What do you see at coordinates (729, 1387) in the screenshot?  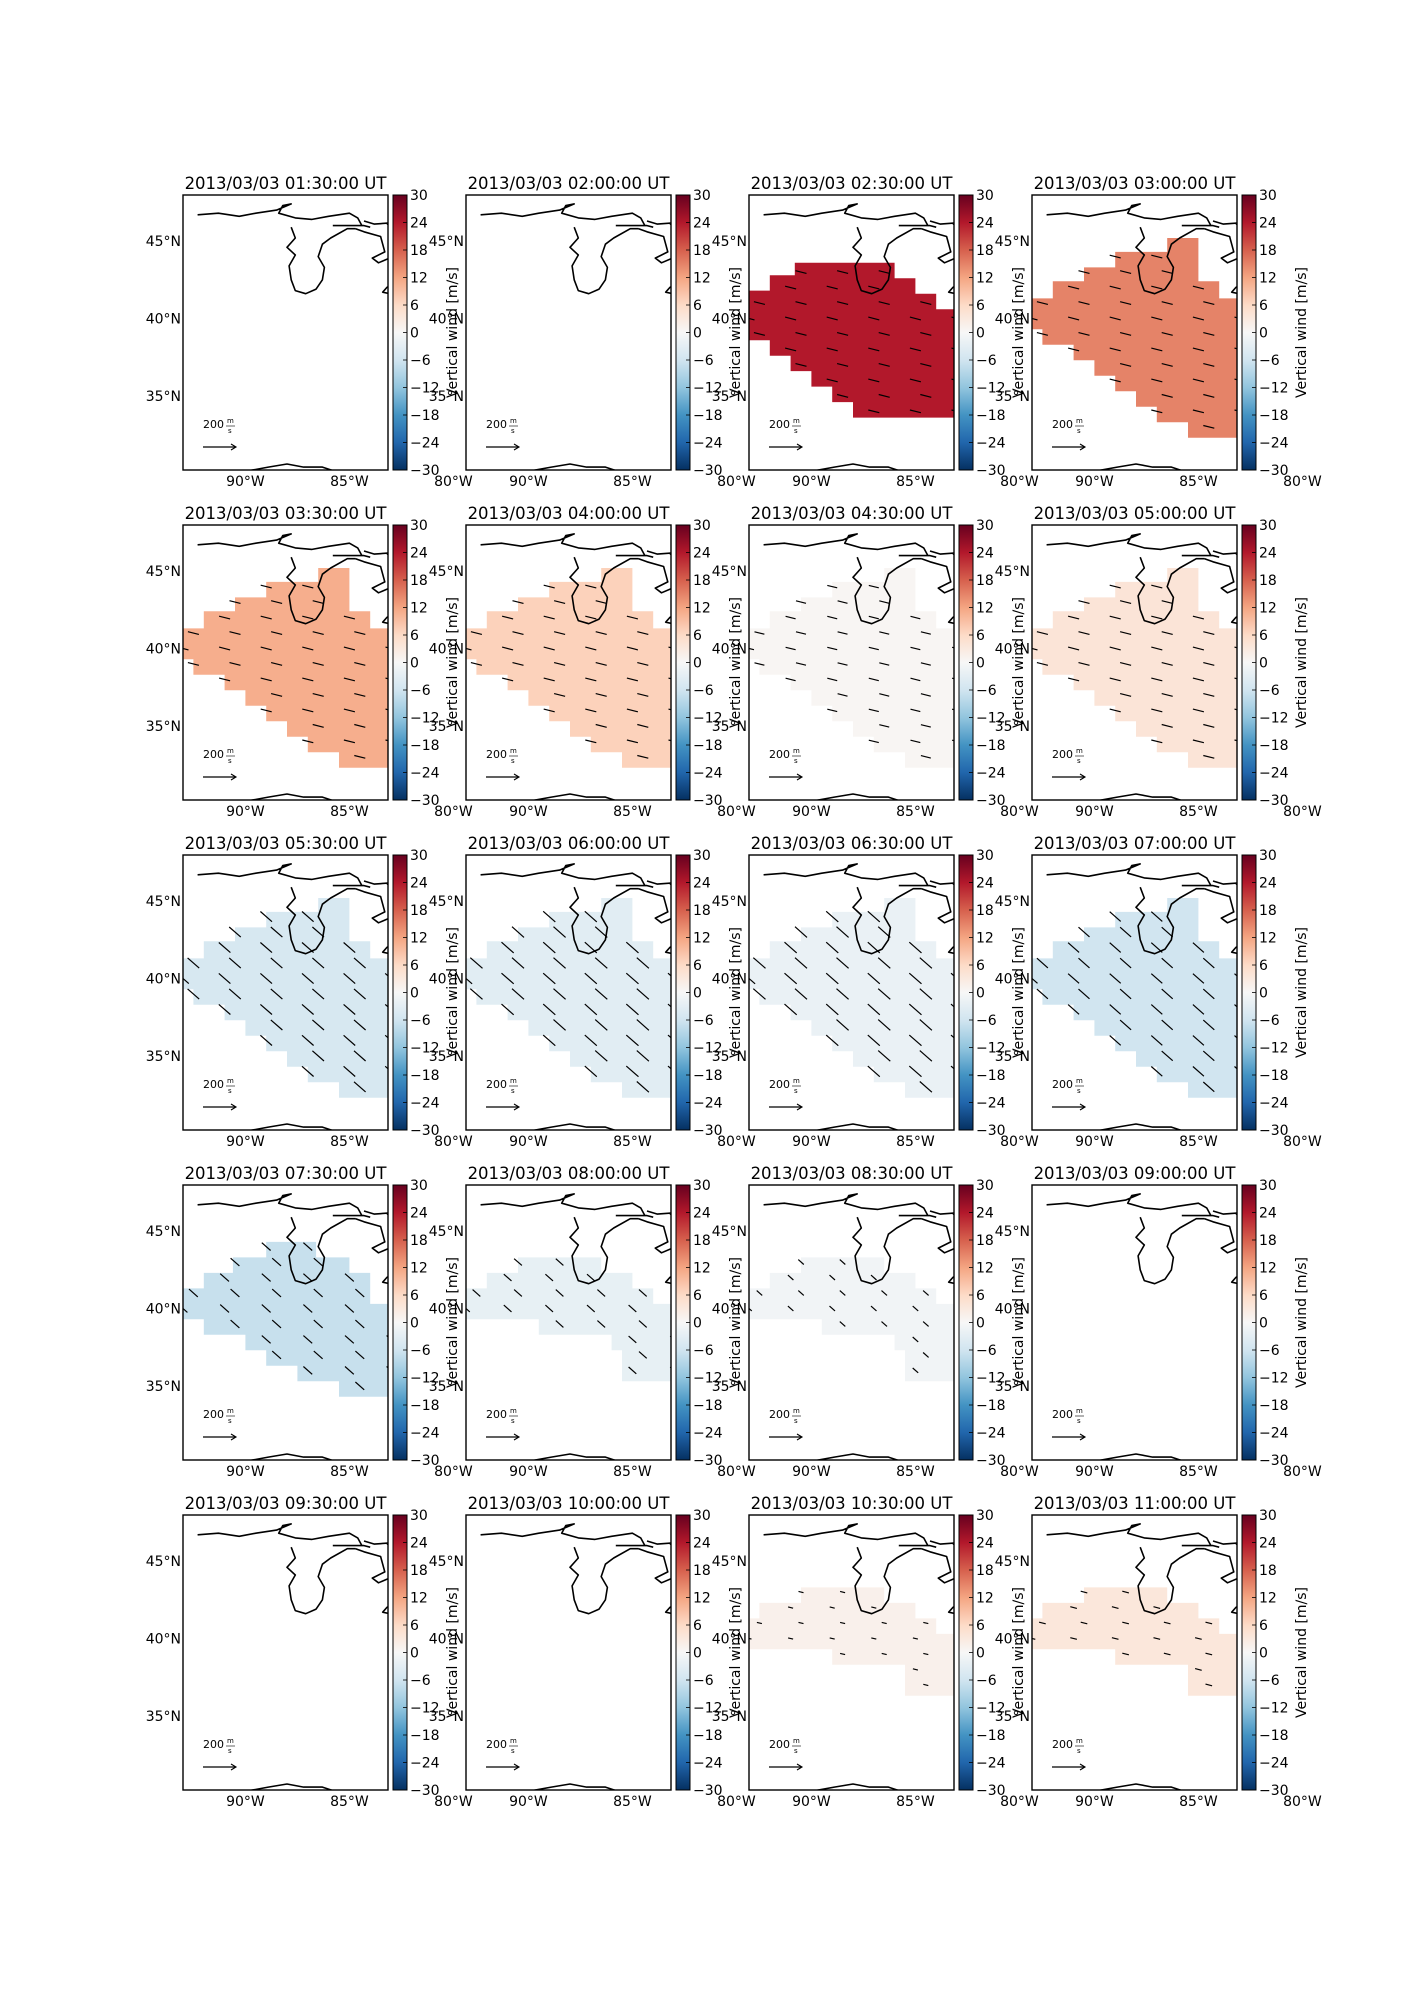 I see `lat-label: 35°N` at bounding box center [729, 1387].